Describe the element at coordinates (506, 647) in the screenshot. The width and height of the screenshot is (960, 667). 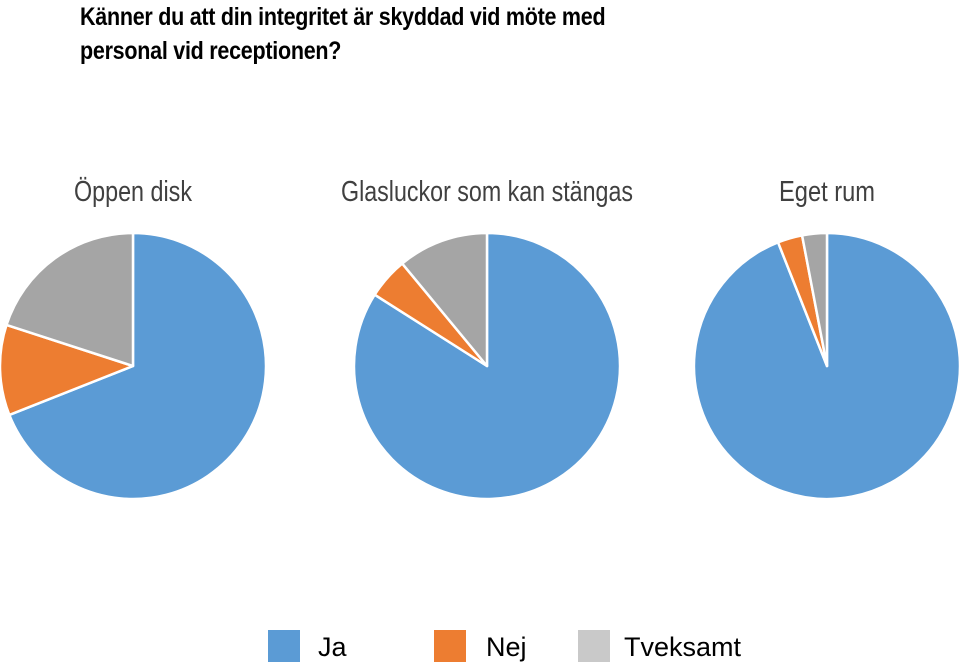
I see `legend-label-nej: Nej` at that location.